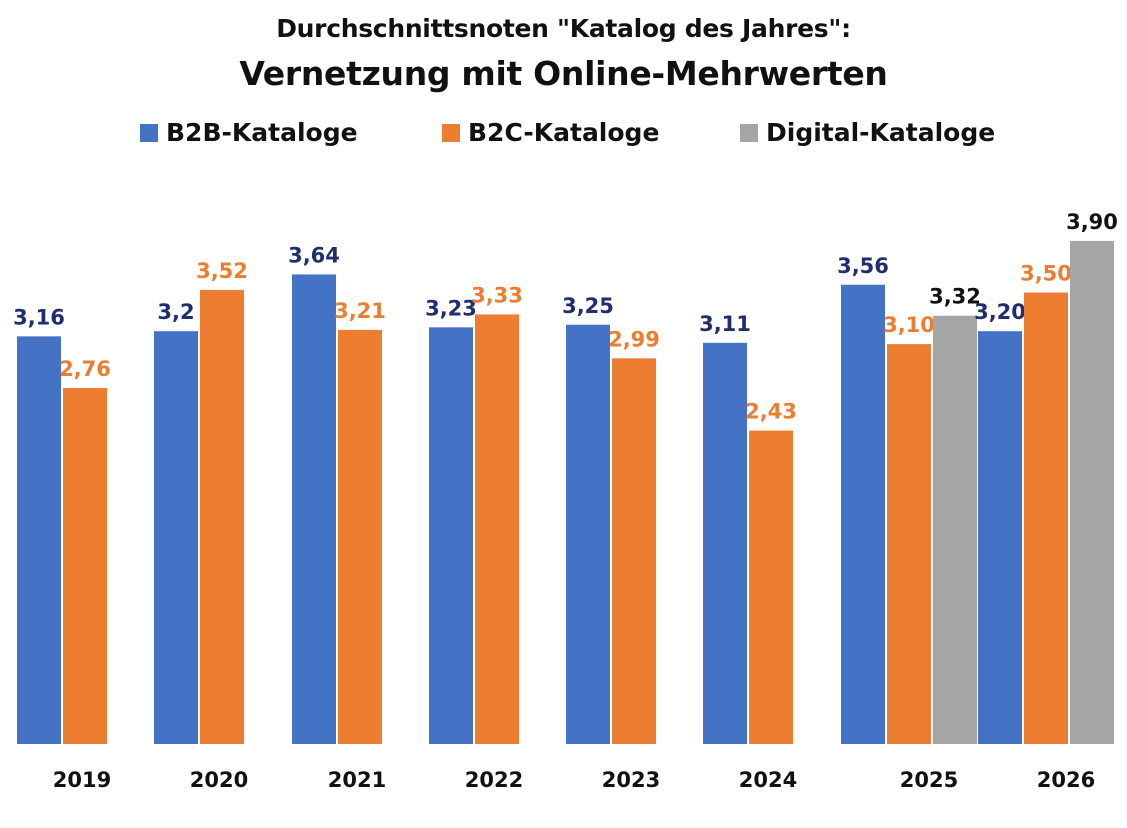  What do you see at coordinates (631, 780) in the screenshot?
I see `x-tick-label-2023: 2023` at bounding box center [631, 780].